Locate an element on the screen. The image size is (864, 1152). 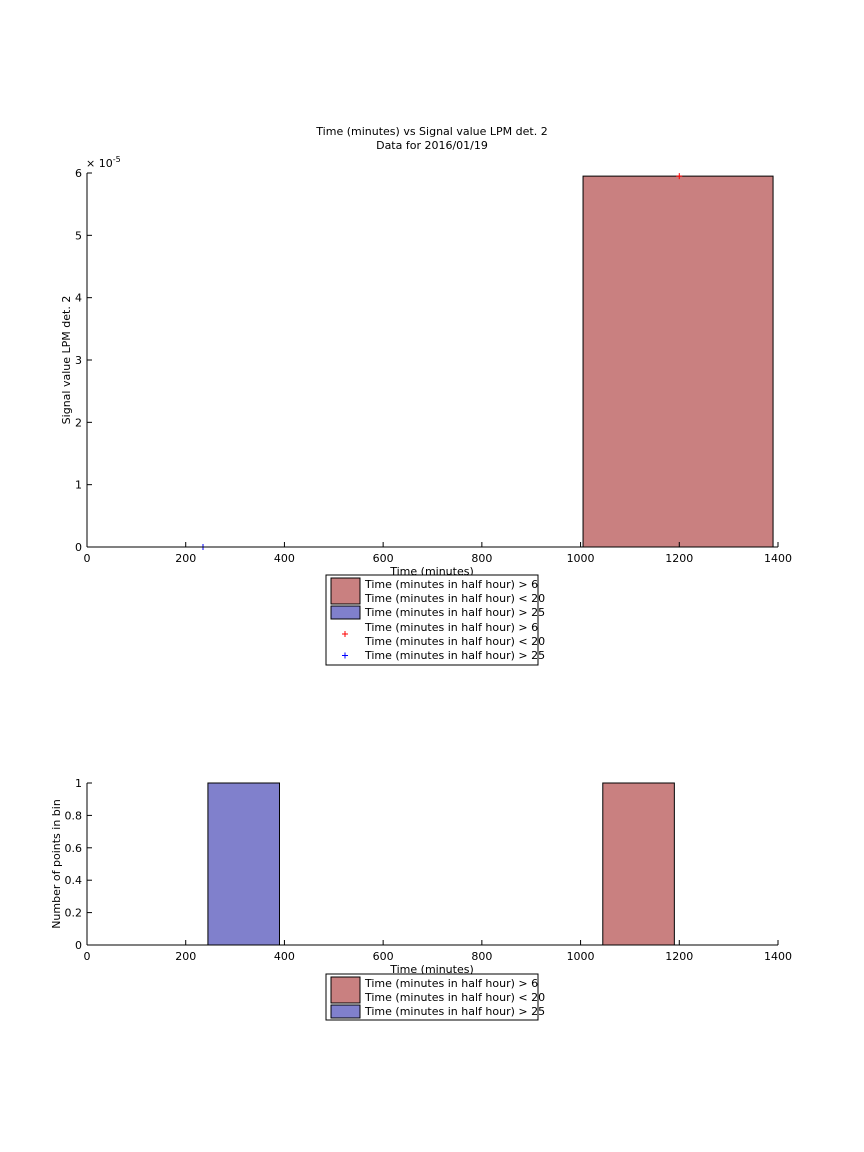
y-exponent-label: × 10⁻⁵ is located at coordinates (103, 162).